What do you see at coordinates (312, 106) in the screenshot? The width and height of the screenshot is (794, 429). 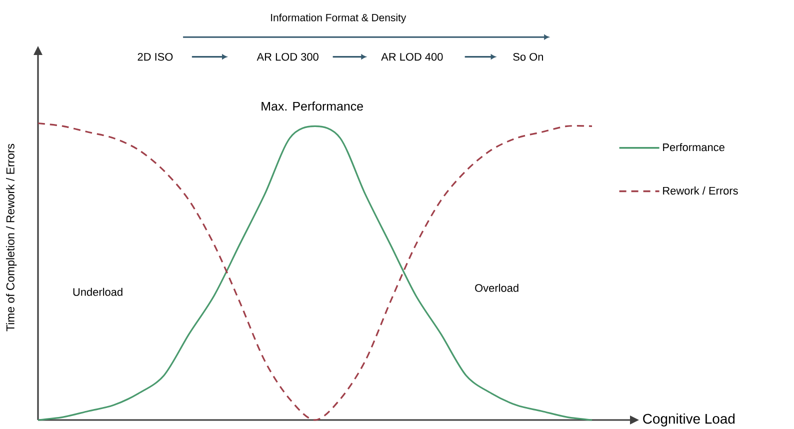 I see `text: Max. Performance` at bounding box center [312, 106].